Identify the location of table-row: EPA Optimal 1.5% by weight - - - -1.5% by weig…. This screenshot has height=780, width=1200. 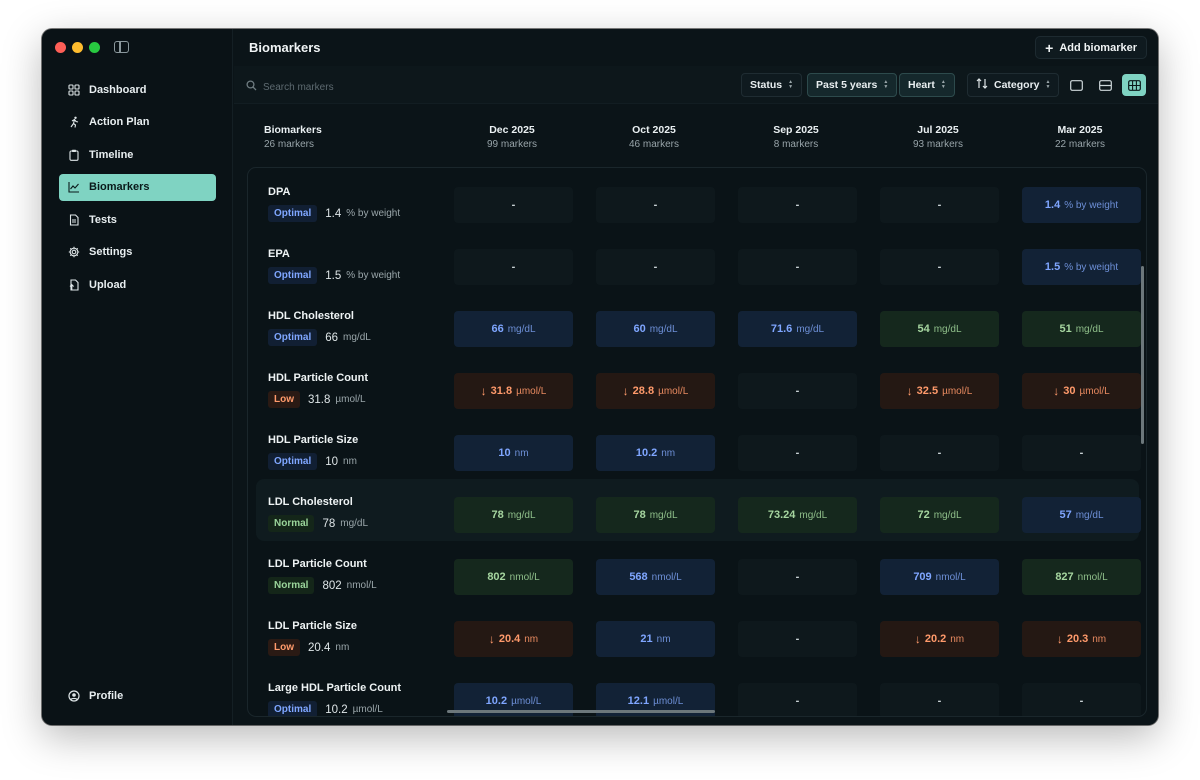
(697, 262).